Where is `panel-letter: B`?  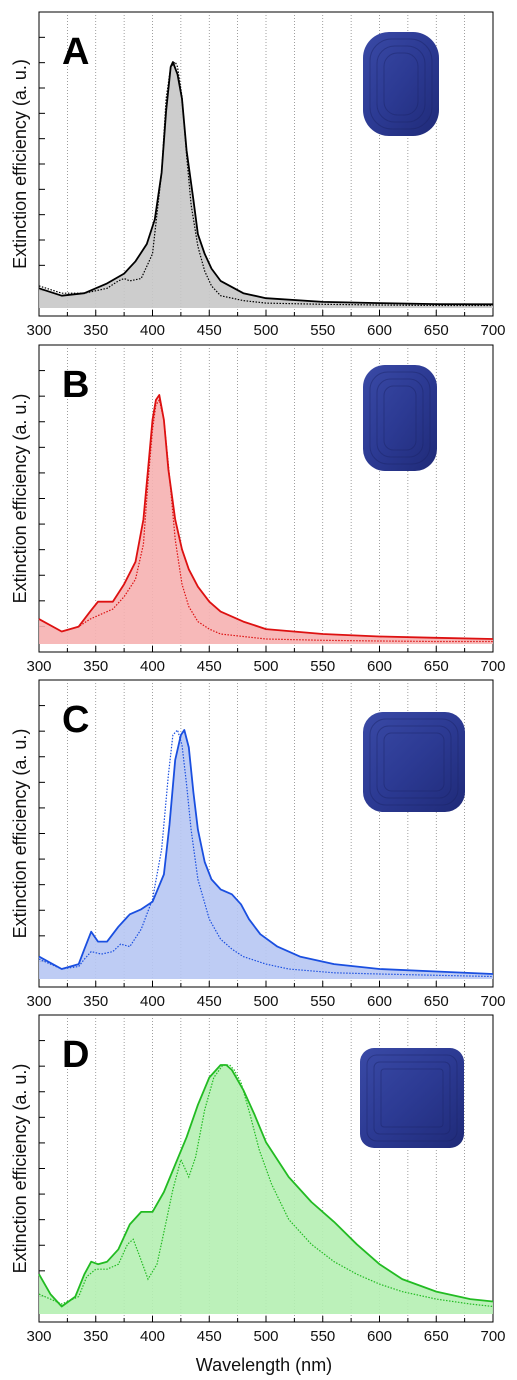
panel-letter: B is located at coordinates (75, 385).